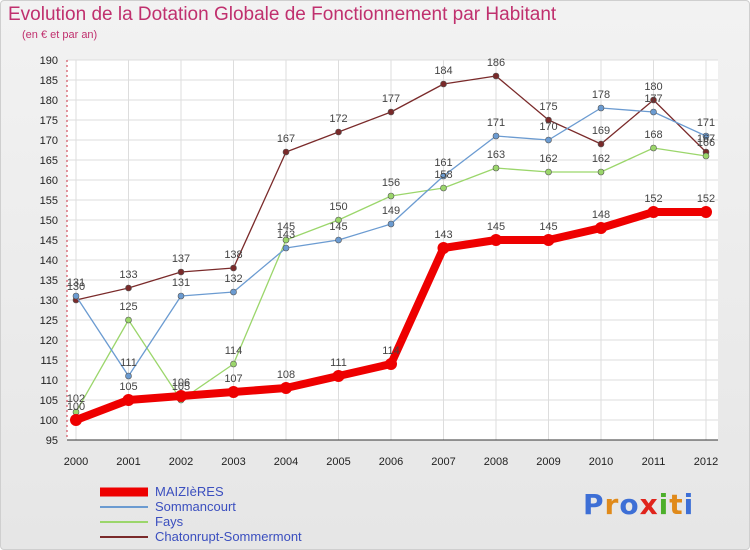  I want to click on y-tick-label: 105, so click(49, 401).